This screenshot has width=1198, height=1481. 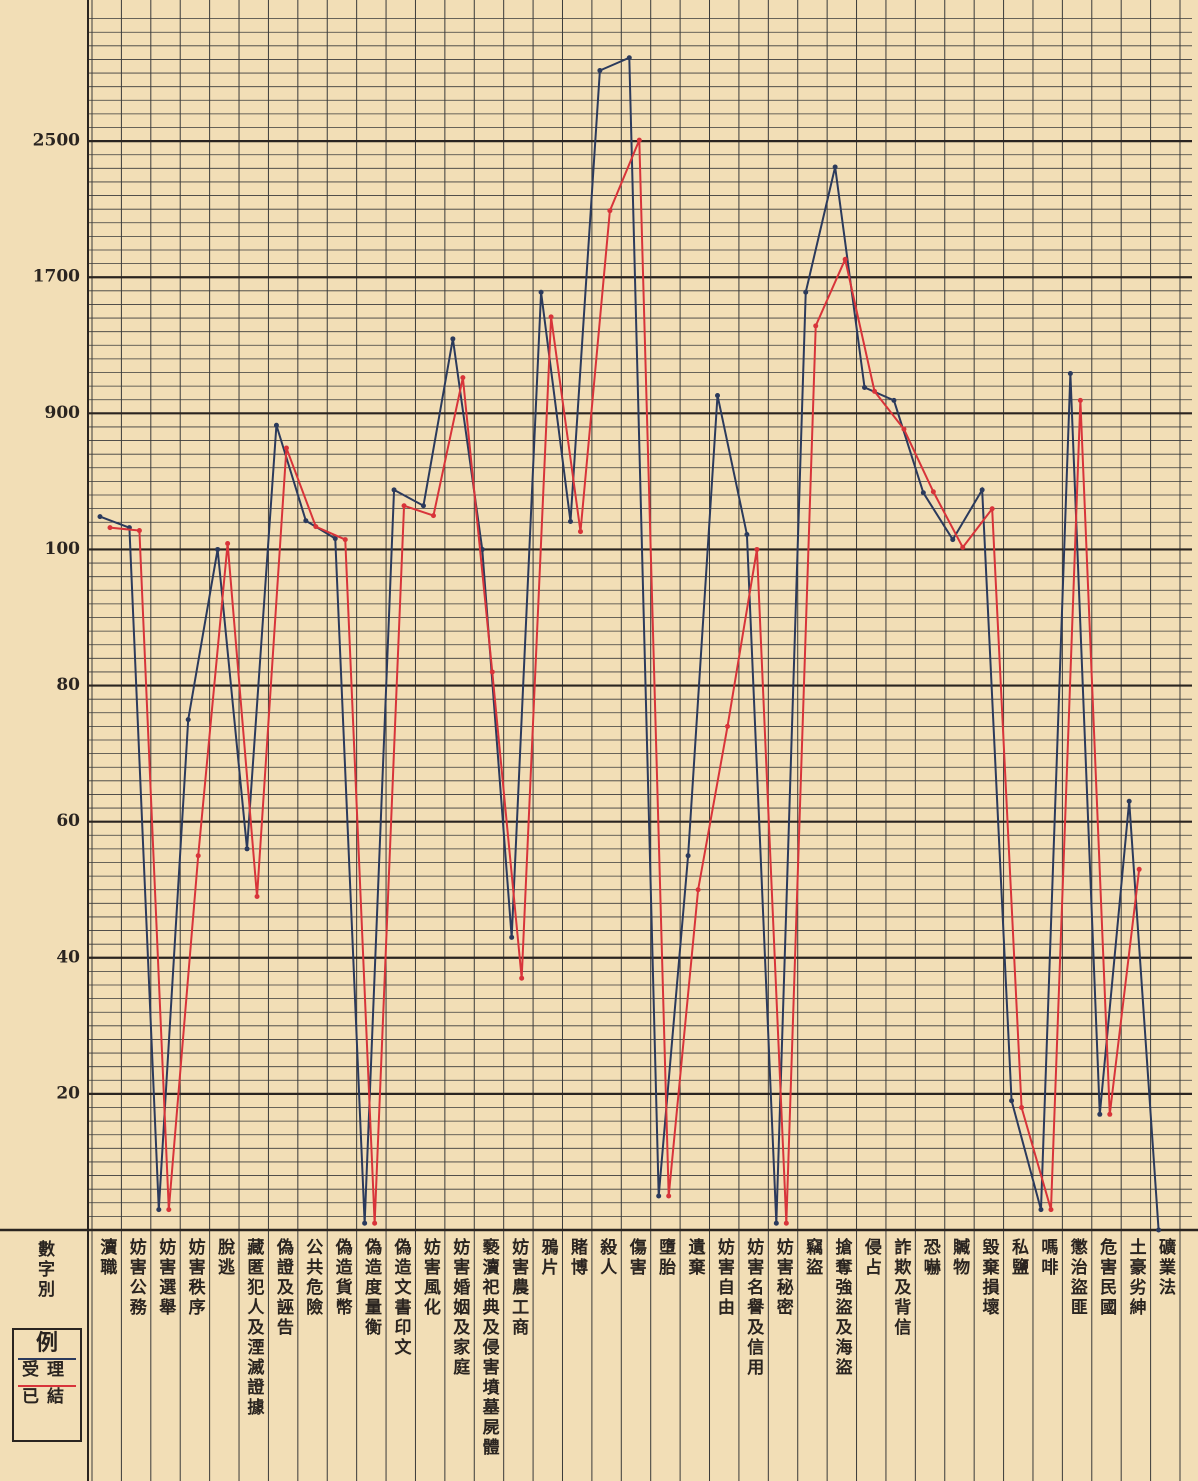 I want to click on legend-label: 已結, so click(x=47, y=1397).